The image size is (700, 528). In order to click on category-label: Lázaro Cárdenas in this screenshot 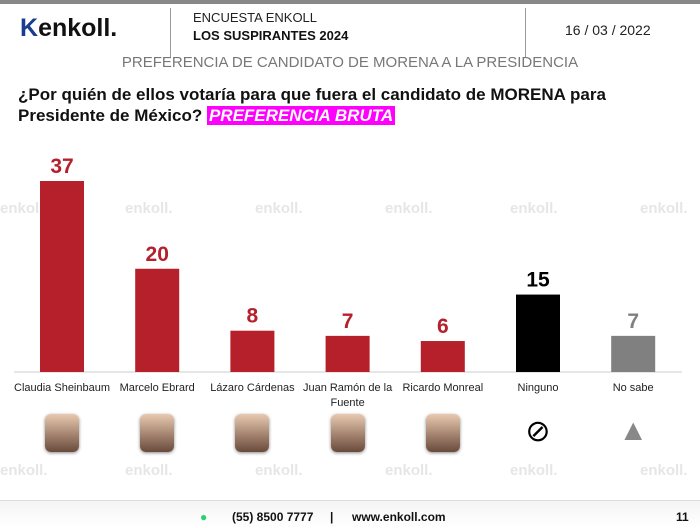, I will do `click(252, 388)`.